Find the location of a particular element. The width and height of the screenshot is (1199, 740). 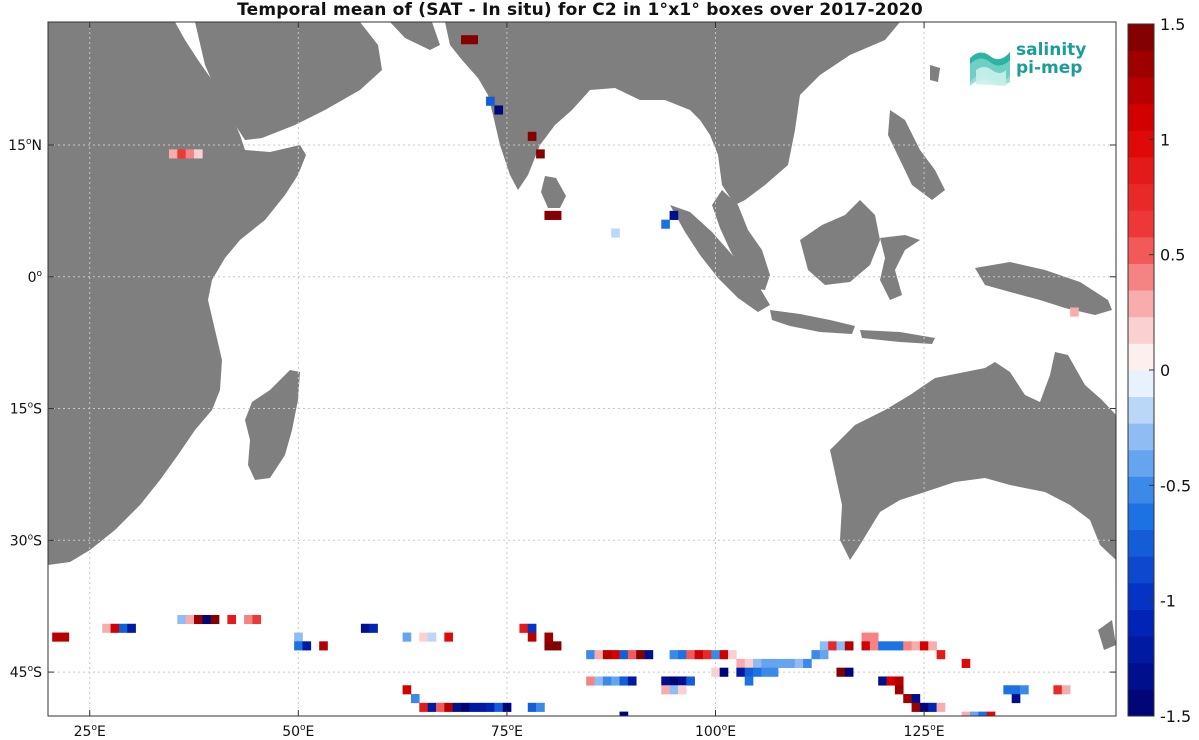

colorbar-label: 1.5 is located at coordinates (1172, 24).